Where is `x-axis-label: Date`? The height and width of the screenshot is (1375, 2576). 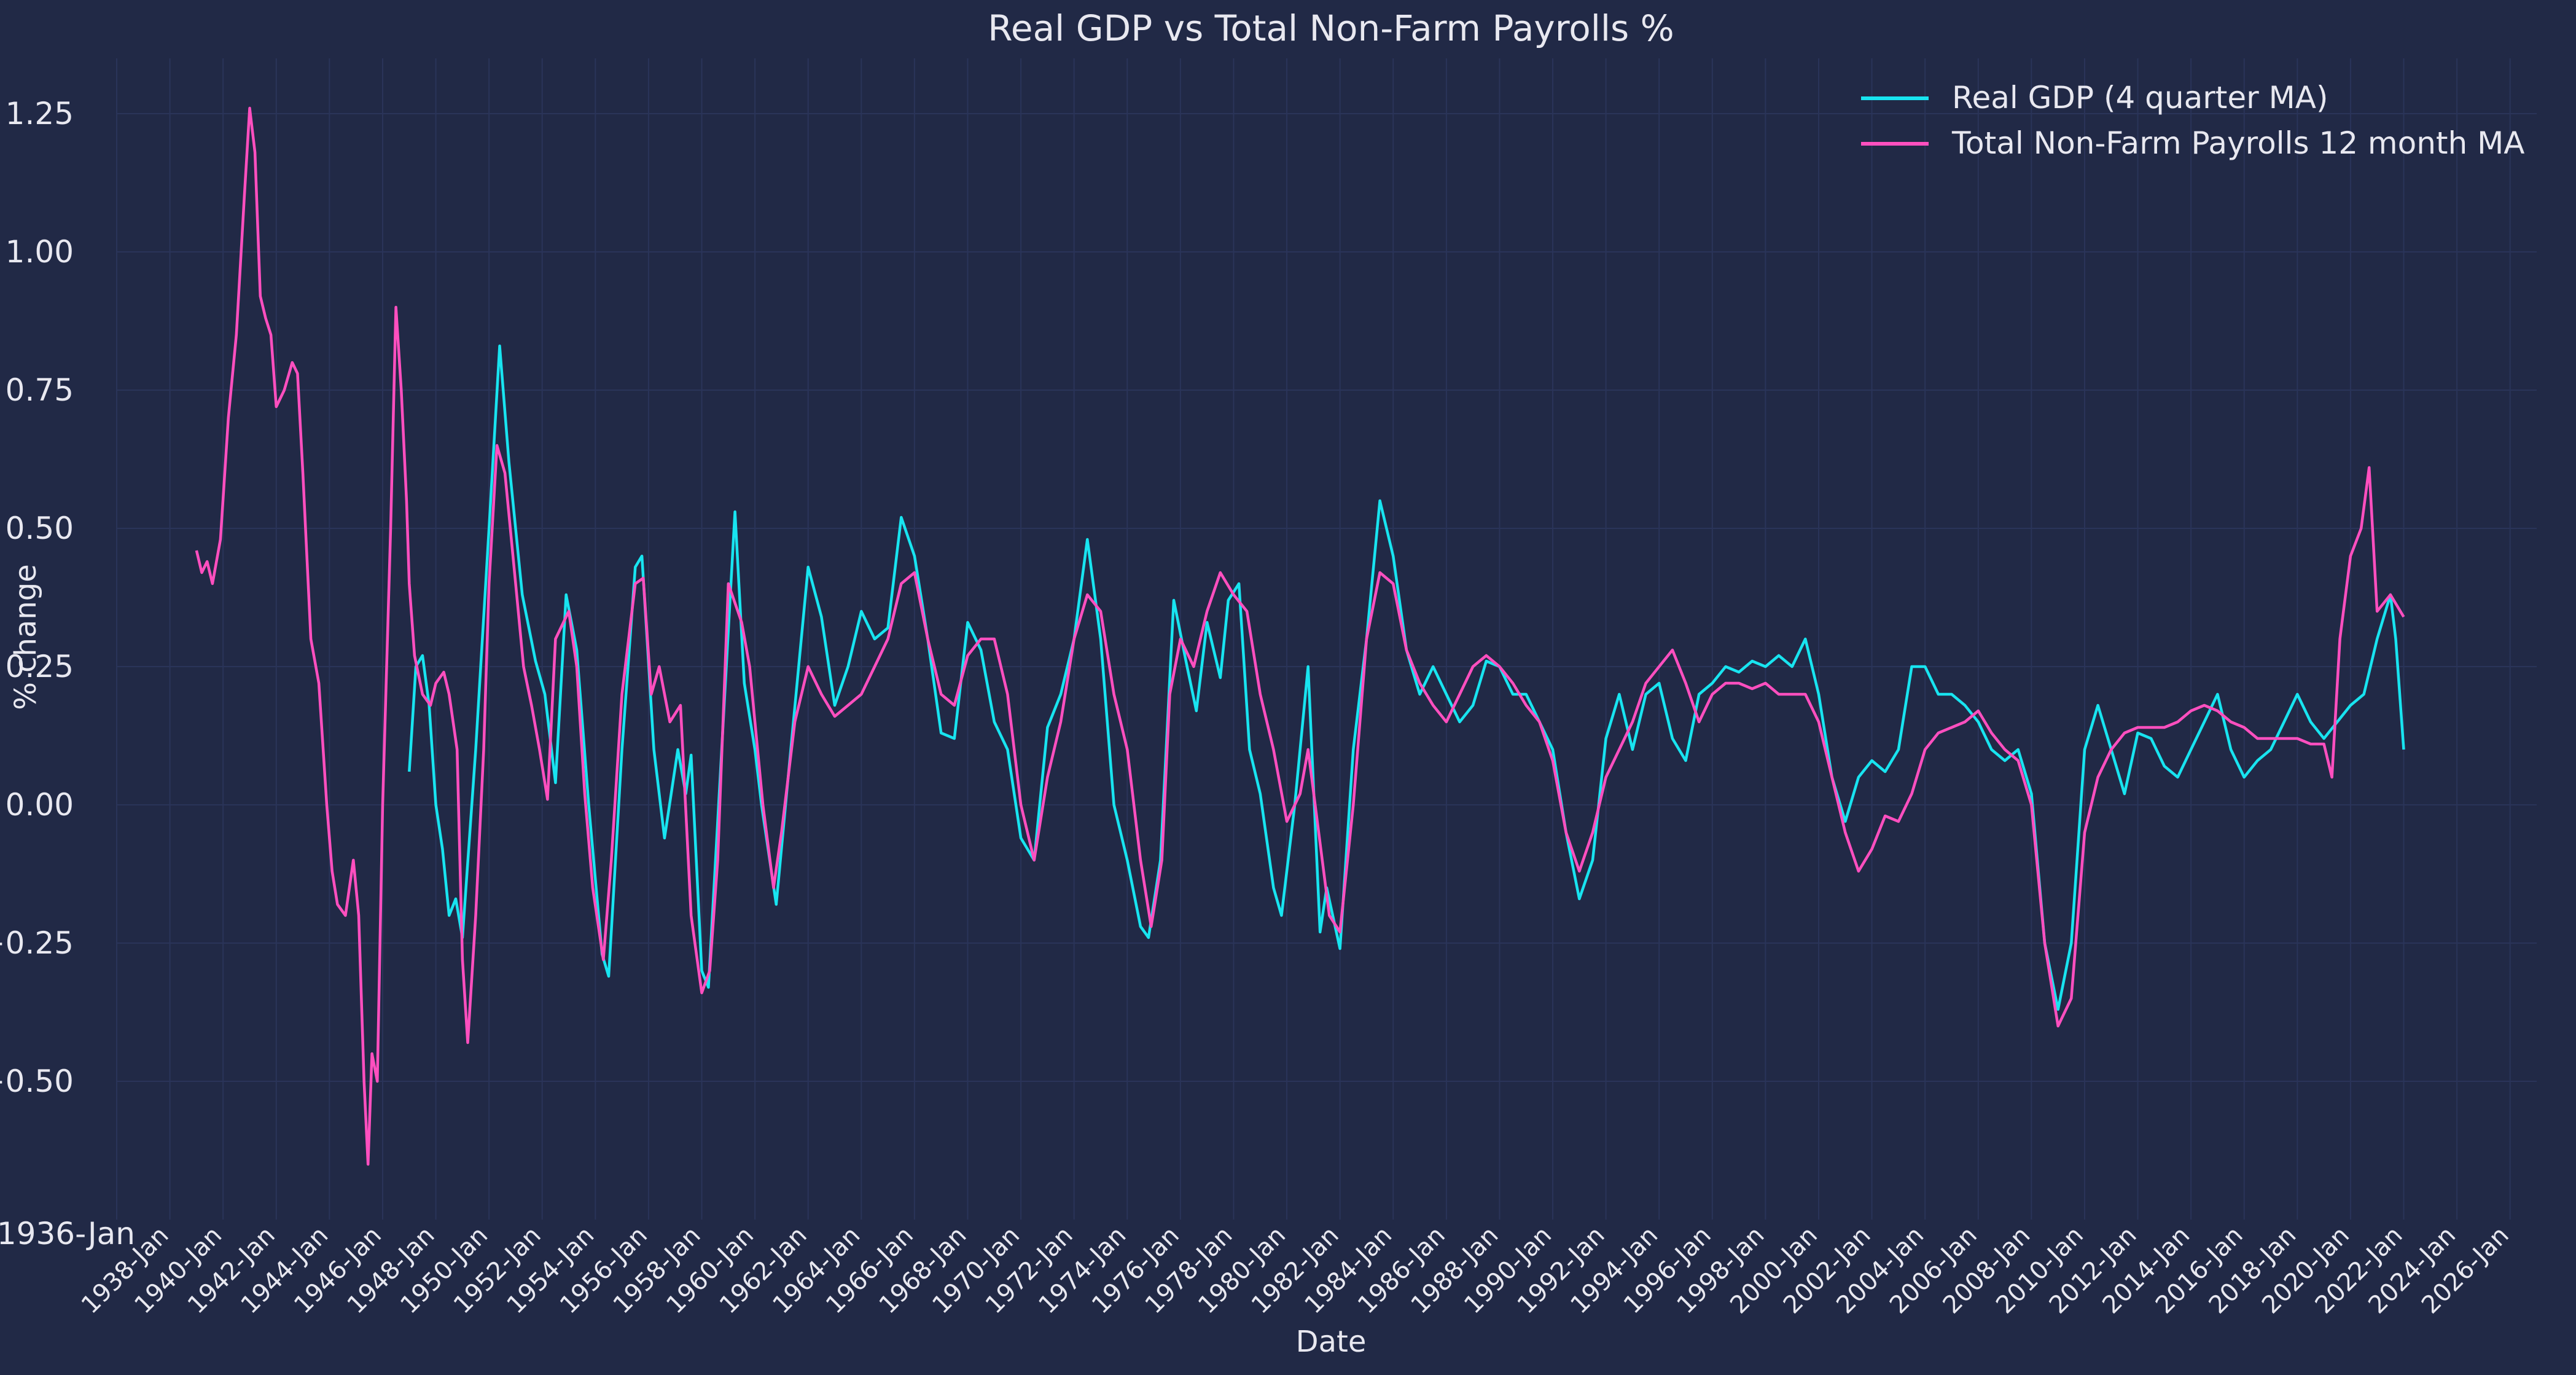 x-axis-label: Date is located at coordinates (1331, 1342).